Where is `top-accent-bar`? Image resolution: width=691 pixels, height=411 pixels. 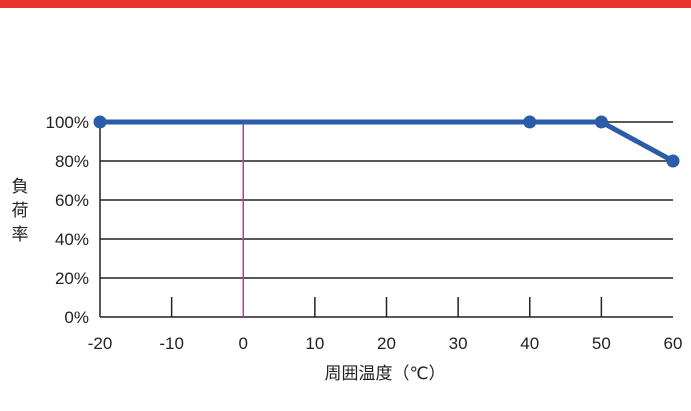
top-accent-bar is located at coordinates (345, 4).